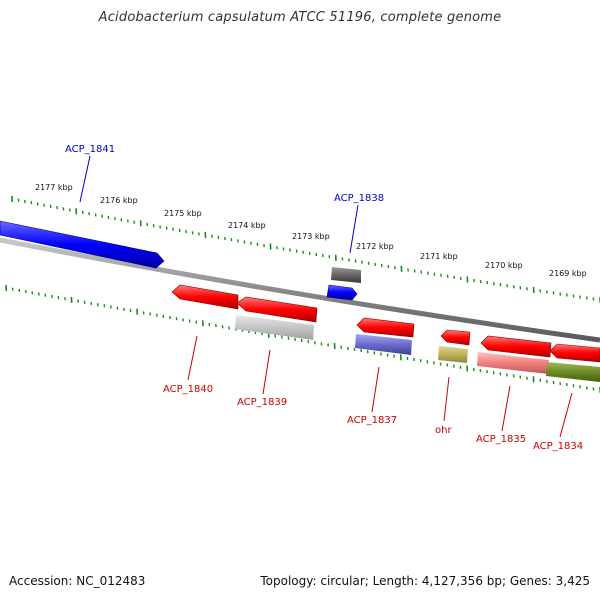 The image size is (600, 600). I want to click on ruler-label: 2170 kbp, so click(504, 265).